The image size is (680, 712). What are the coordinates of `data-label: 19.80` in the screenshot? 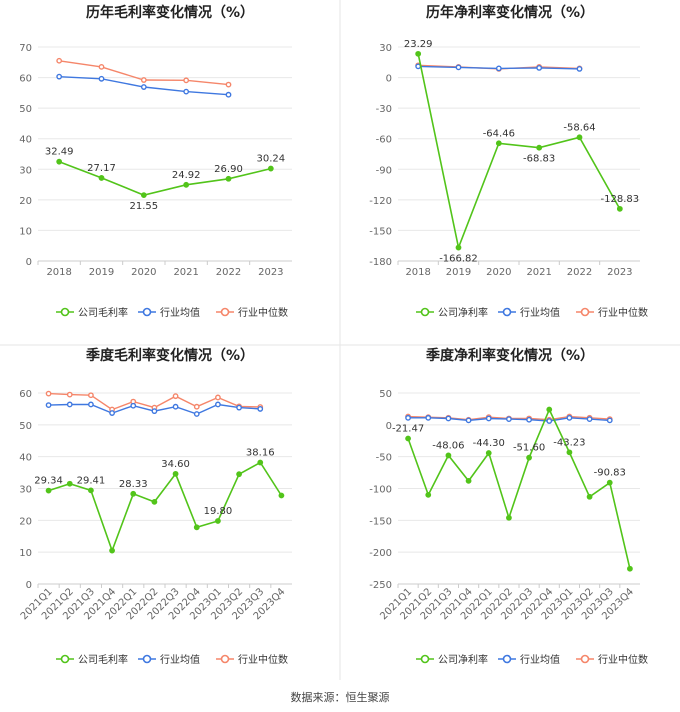 It's located at (218, 511).